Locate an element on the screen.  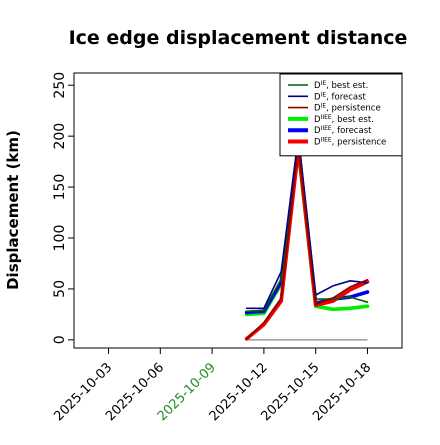
legend-entry: DIE, best est. is located at coordinates (341, 85).